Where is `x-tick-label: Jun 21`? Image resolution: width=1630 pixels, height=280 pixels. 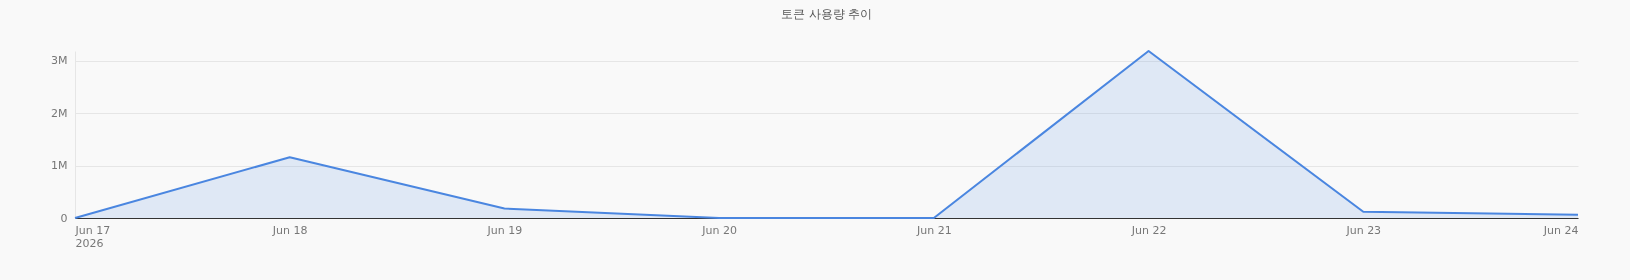 x-tick-label: Jun 21 is located at coordinates (934, 230).